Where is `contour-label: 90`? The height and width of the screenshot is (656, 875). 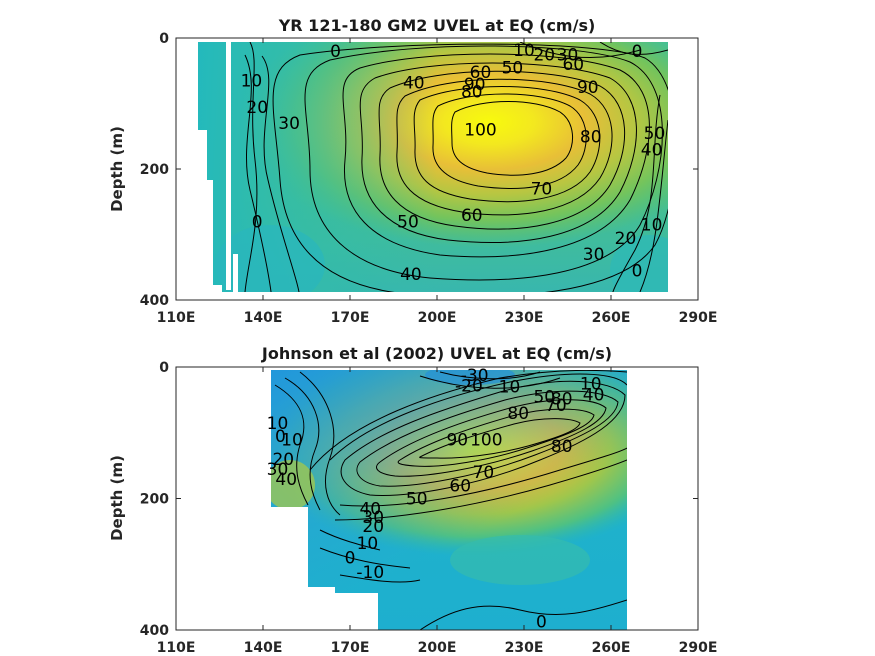 contour-label: 90 is located at coordinates (457, 440).